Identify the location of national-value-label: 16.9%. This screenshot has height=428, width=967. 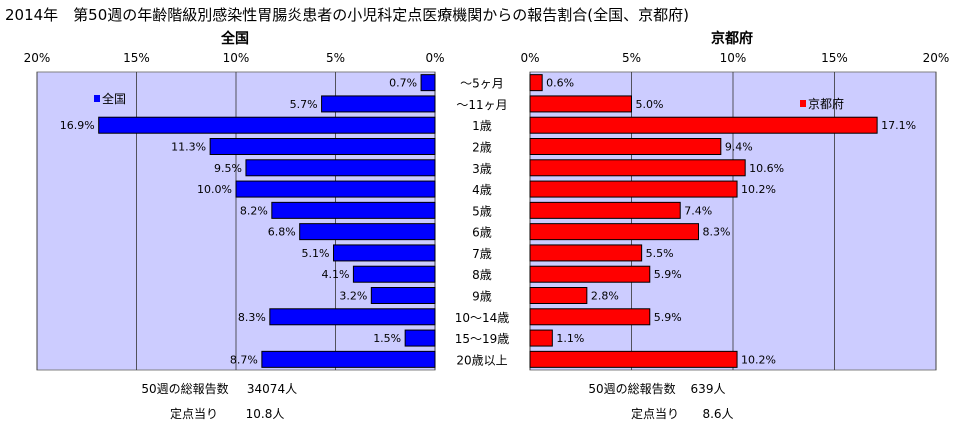
(77, 125).